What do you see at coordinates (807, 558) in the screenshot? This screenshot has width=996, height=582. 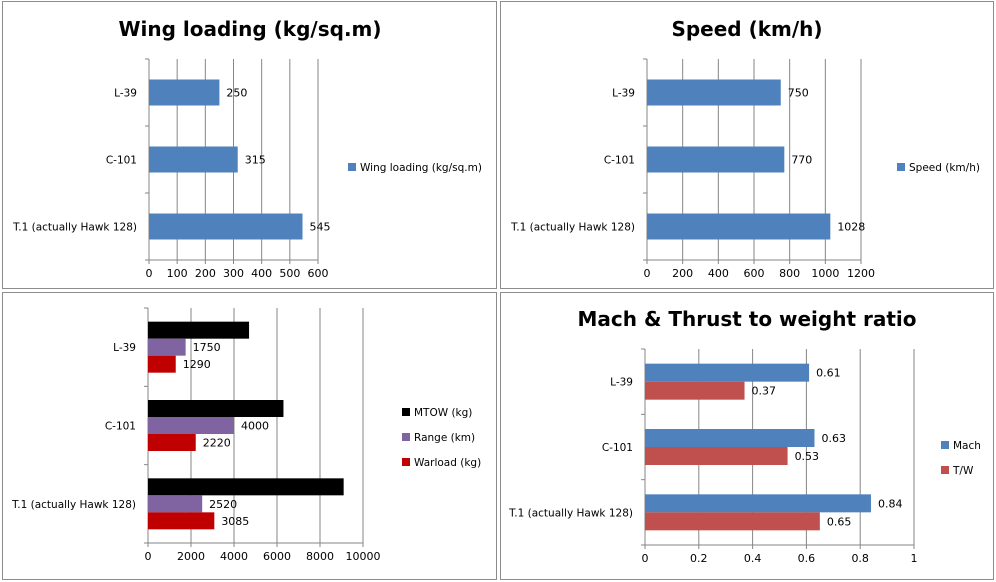 I see `x-tick-label: 0.6` at bounding box center [807, 558].